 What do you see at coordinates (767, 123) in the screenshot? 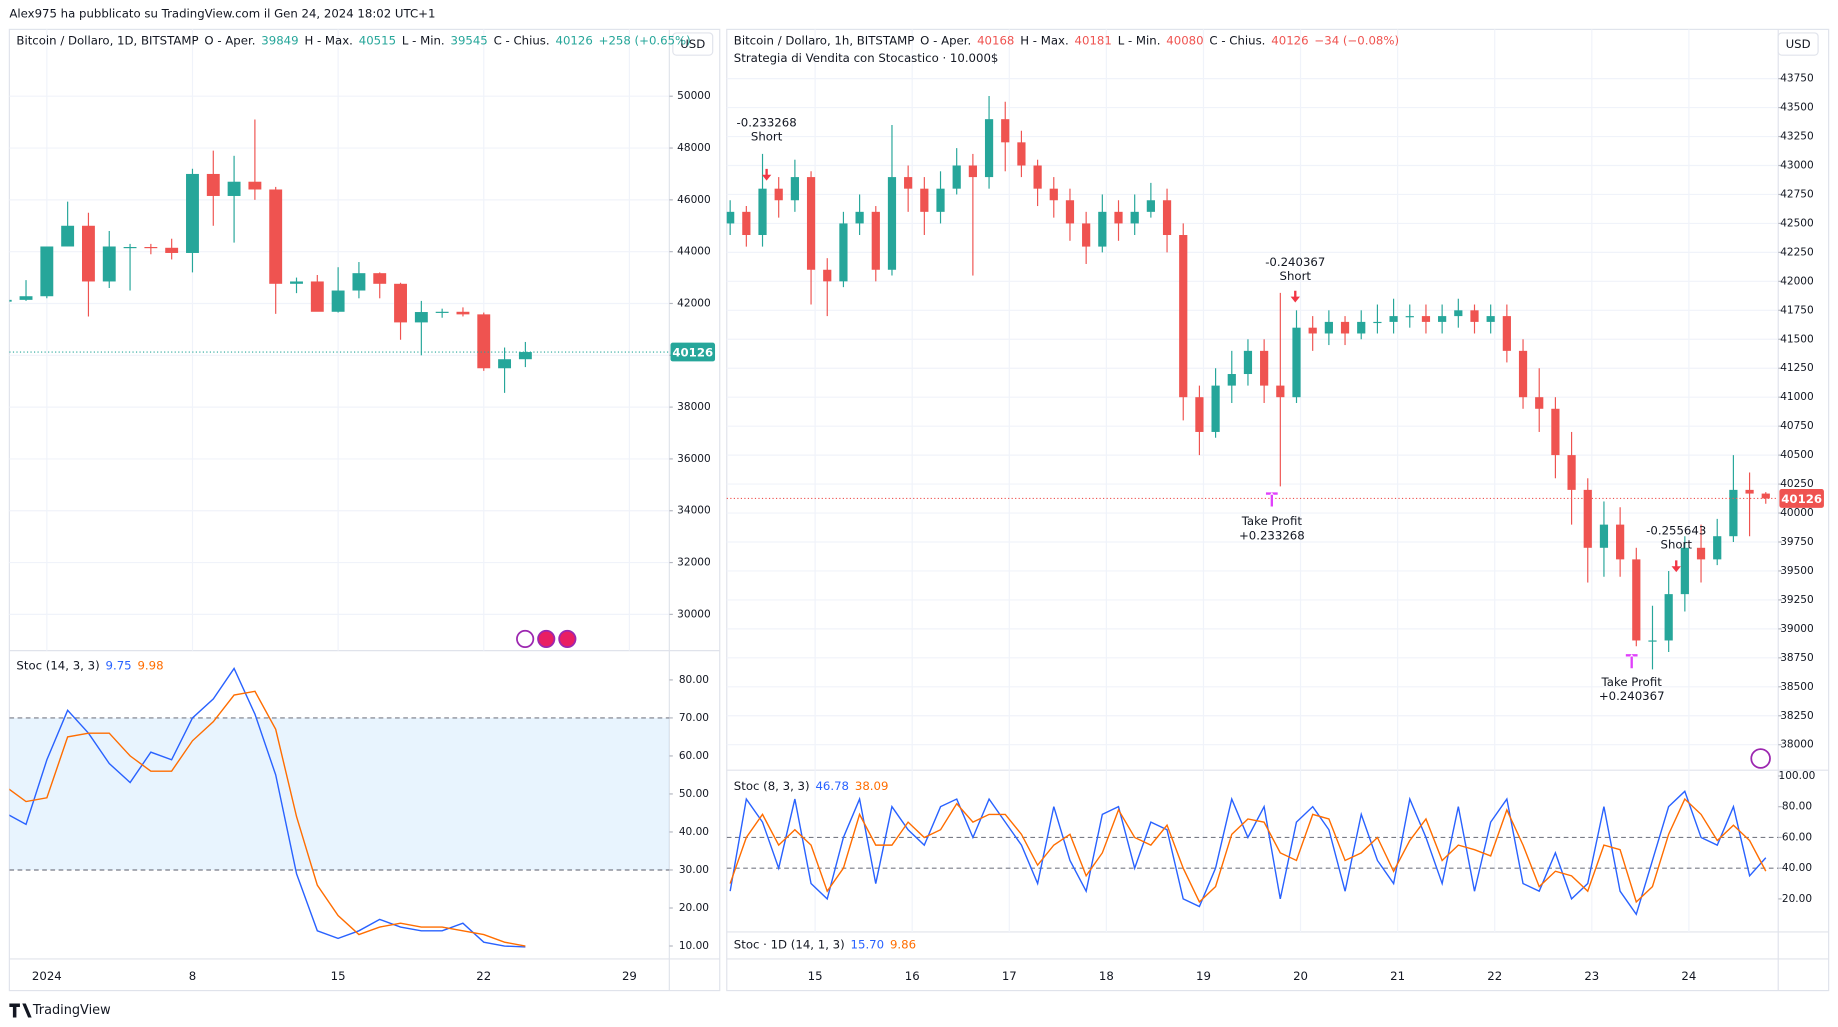
I see `annotation-text: -0.233268` at bounding box center [767, 123].